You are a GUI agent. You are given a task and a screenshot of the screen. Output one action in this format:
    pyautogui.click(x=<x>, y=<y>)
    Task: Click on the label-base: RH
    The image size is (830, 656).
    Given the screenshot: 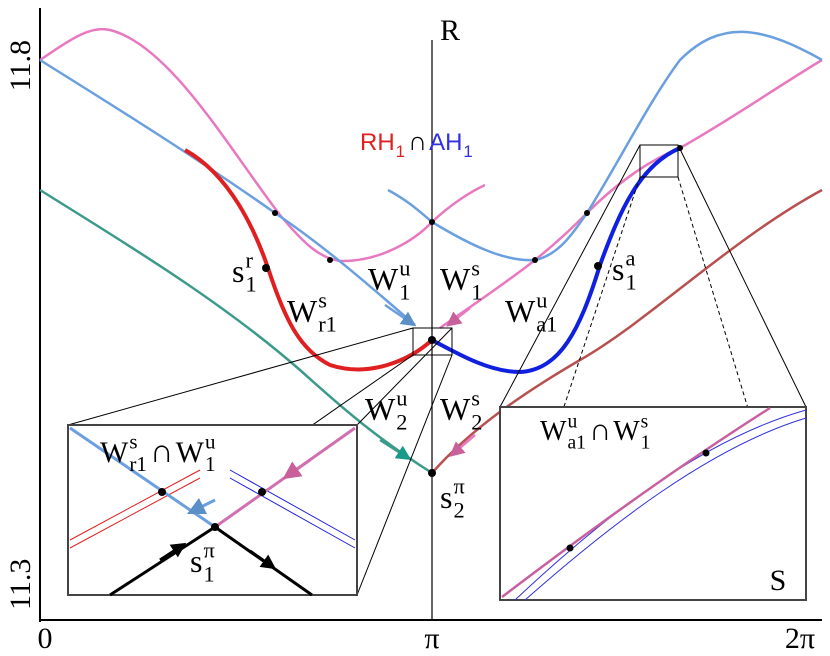 What is the action you would take?
    pyautogui.click(x=377, y=142)
    